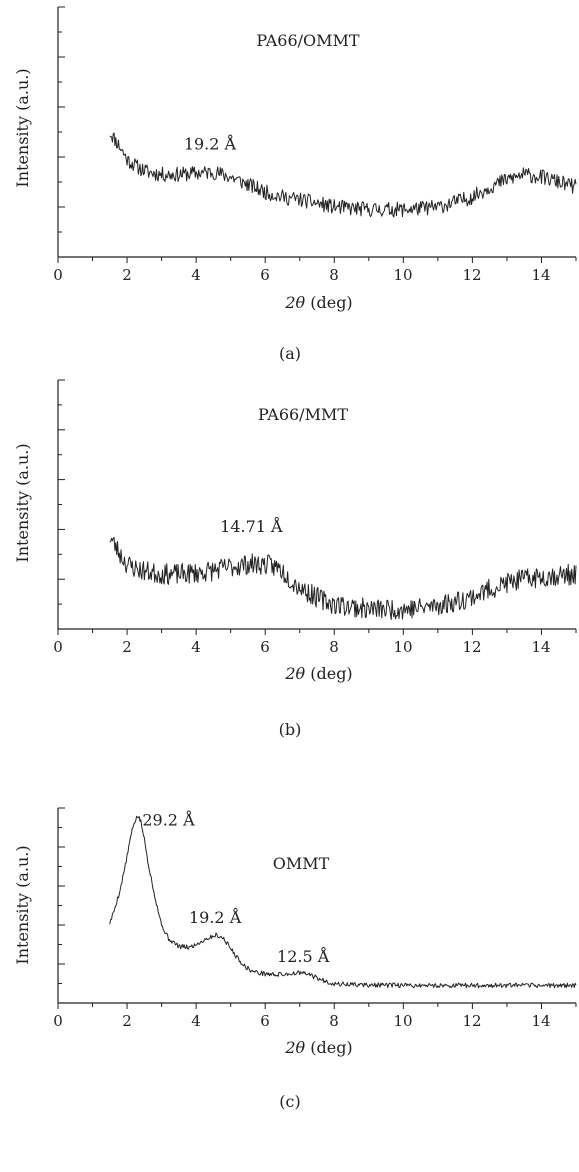 The height and width of the screenshot is (1172, 579). What do you see at coordinates (303, 956) in the screenshot?
I see `peak-annotation: 12.5 Å` at bounding box center [303, 956].